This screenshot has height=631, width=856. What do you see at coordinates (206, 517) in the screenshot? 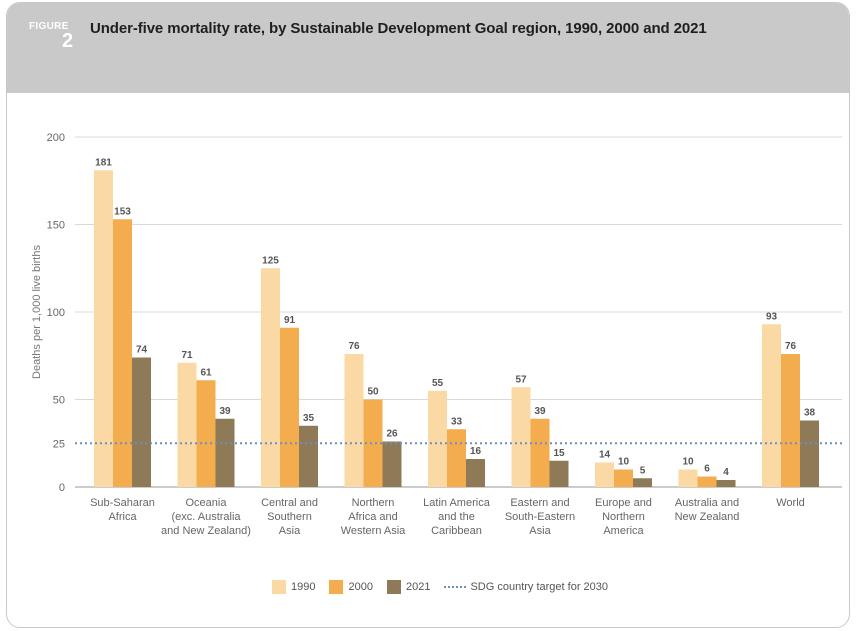
I see `x-tick-label: (exc. Australia` at bounding box center [206, 517].